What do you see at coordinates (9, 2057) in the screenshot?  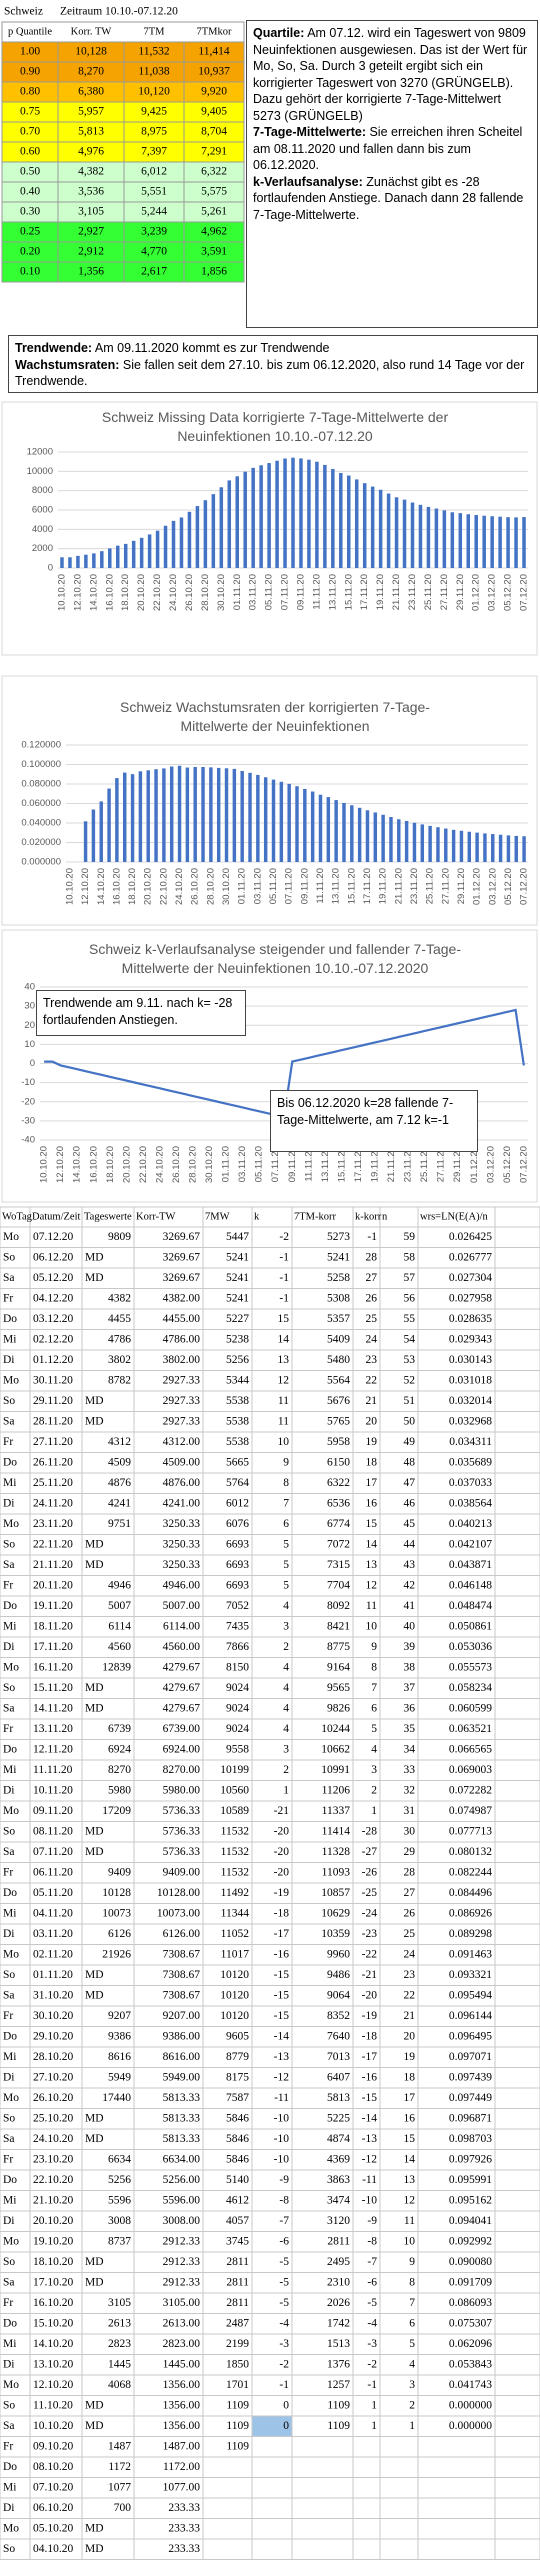 I see `table-cell: Mi` at bounding box center [9, 2057].